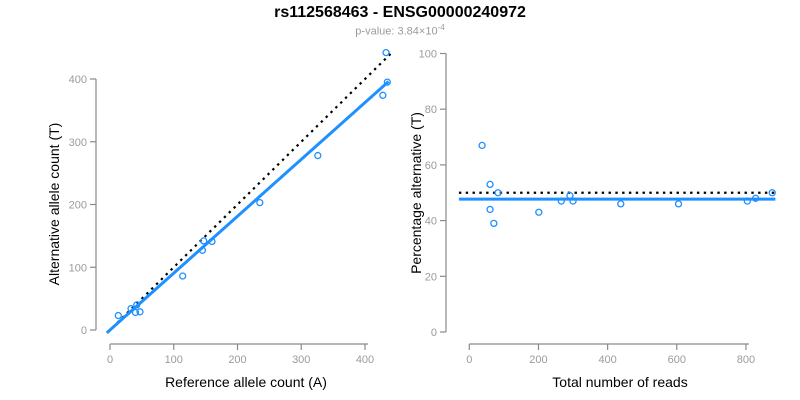 The image size is (800, 400). Describe the element at coordinates (78, 206) in the screenshot. I see `y-tick-label: 200` at that location.